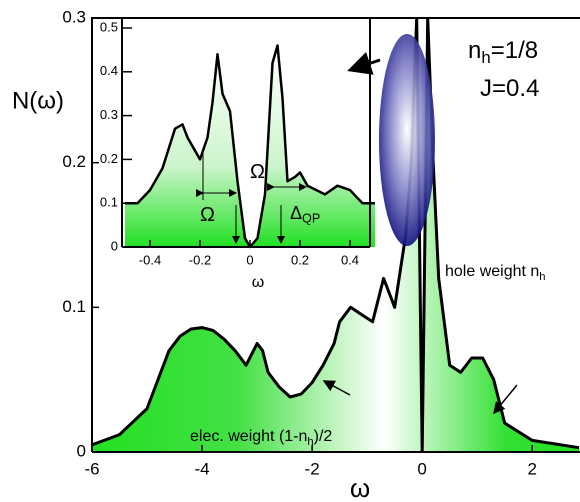  I want to click on highlight-ellipse, so click(407, 140).